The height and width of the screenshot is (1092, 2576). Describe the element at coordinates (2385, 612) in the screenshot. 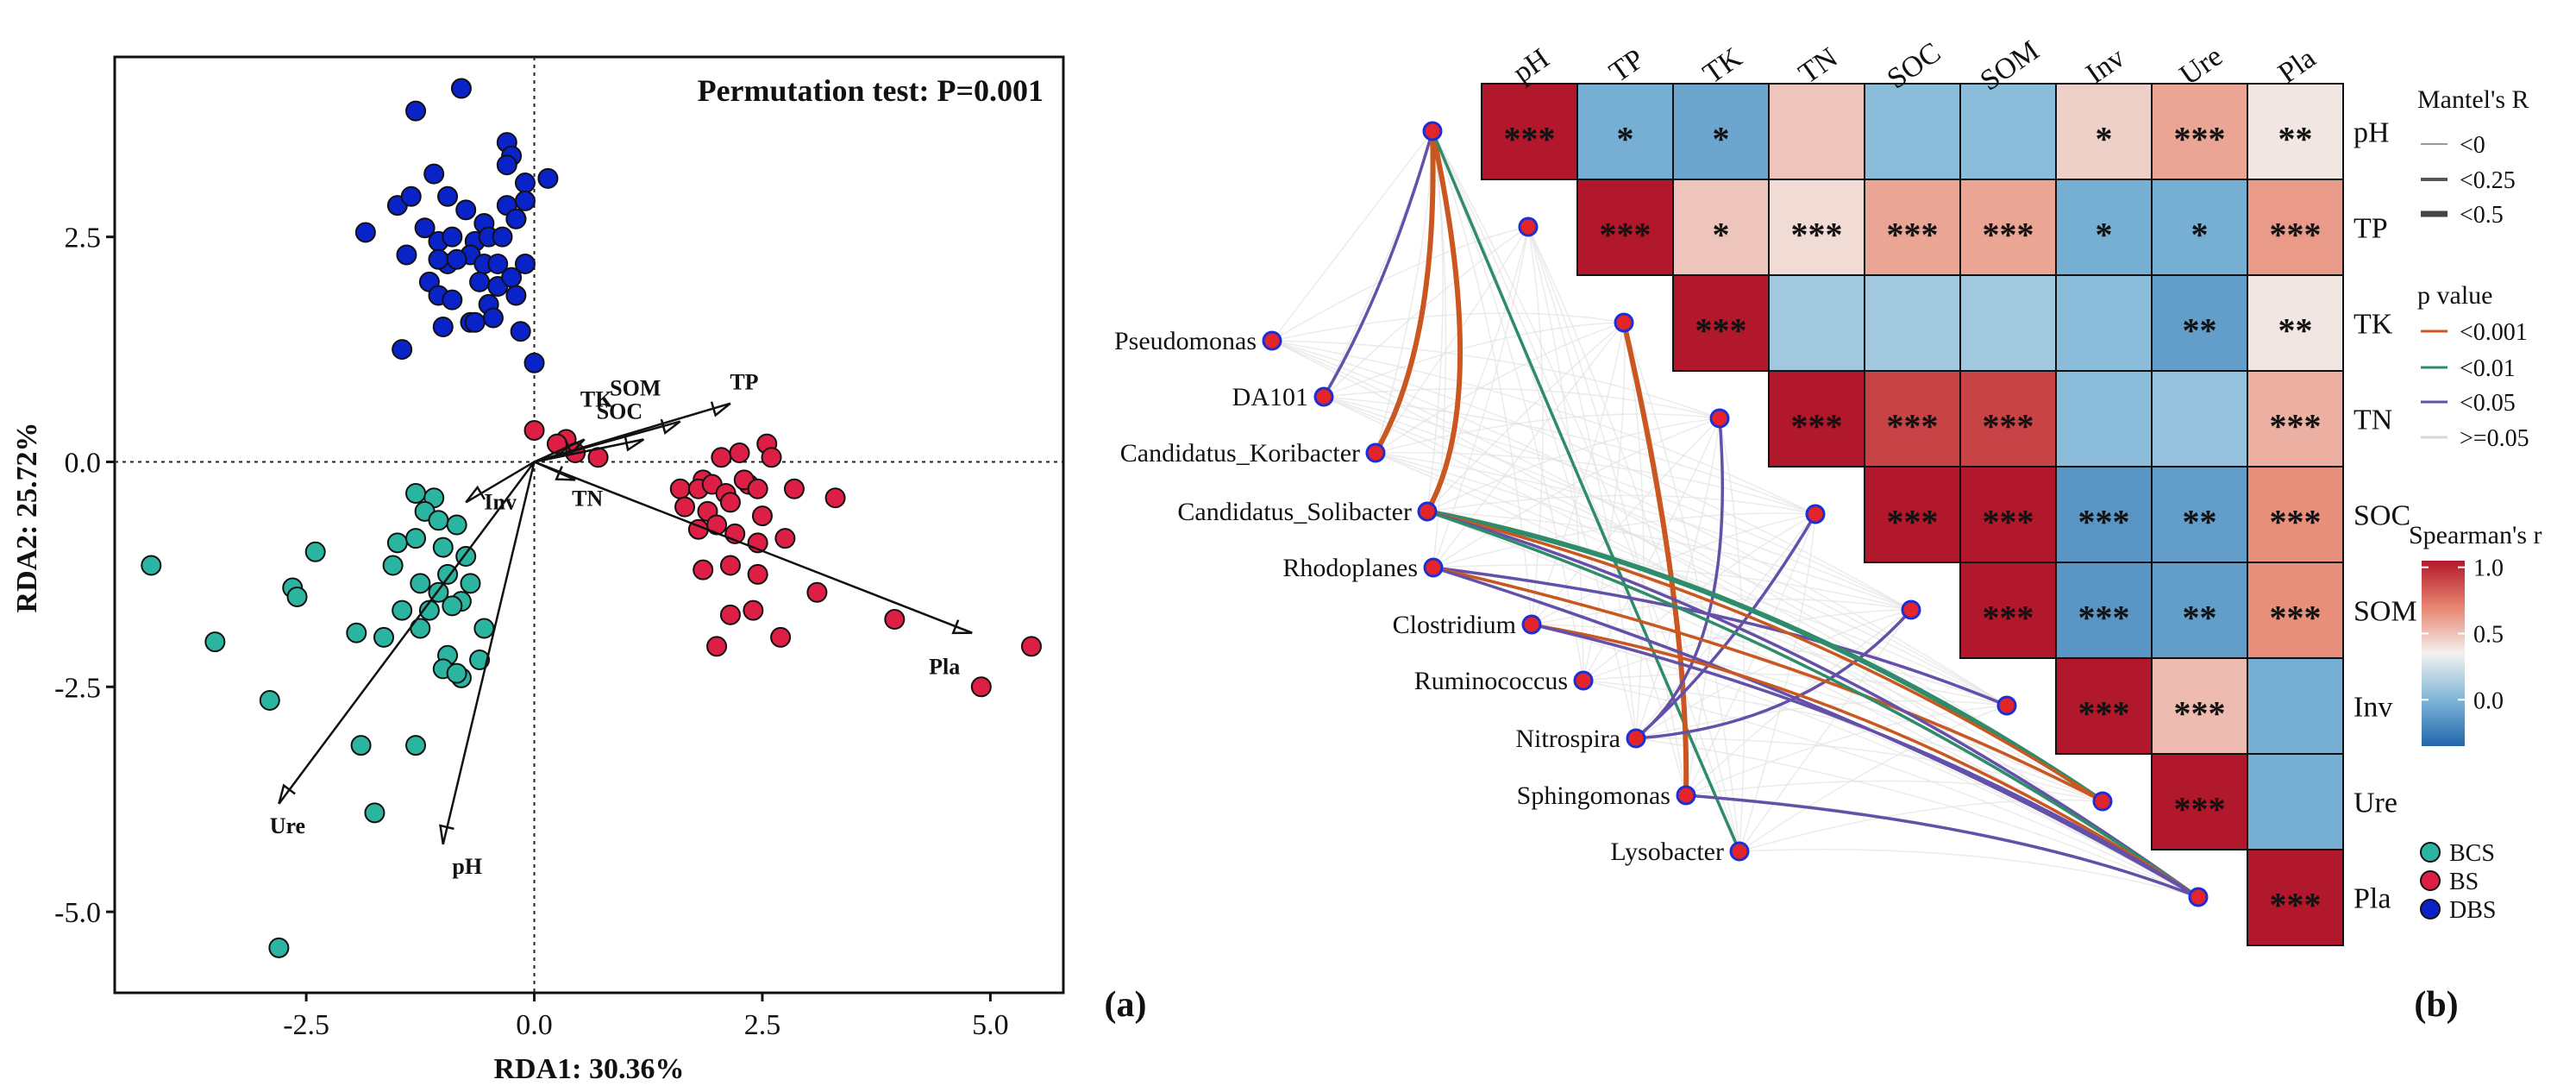

I see `heatmap-row-label-som: SOM` at that location.